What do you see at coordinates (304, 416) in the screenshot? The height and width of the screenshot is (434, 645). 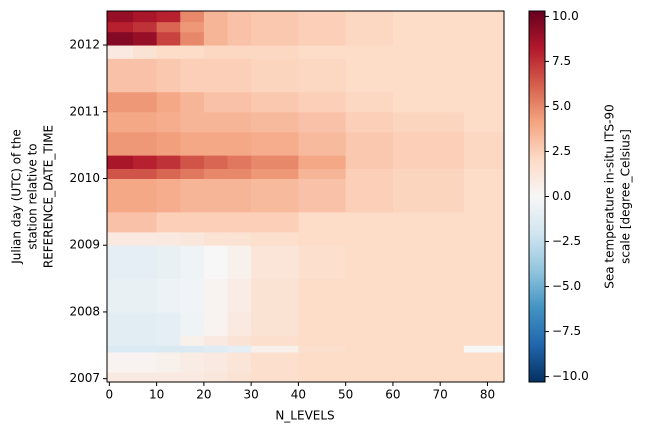 I see `x-axis-label: N_LEVELS` at bounding box center [304, 416].